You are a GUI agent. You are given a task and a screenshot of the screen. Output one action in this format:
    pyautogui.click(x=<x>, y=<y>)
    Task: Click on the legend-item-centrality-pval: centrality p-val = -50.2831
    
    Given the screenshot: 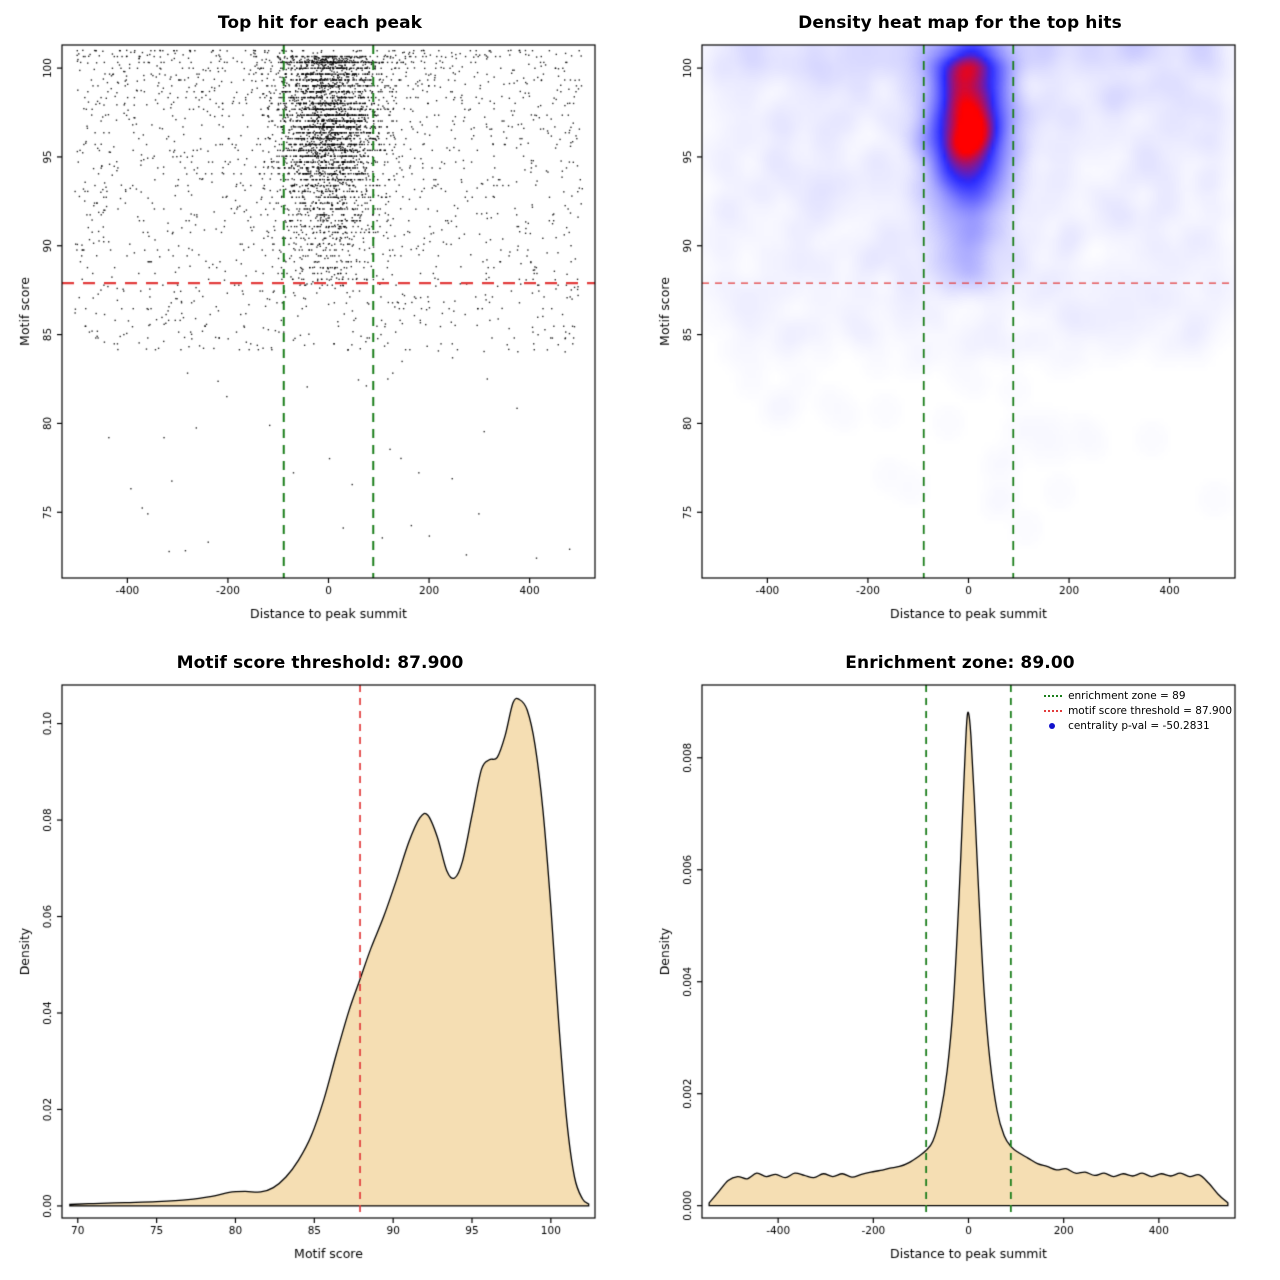 What is the action you would take?
    pyautogui.click(x=1138, y=725)
    